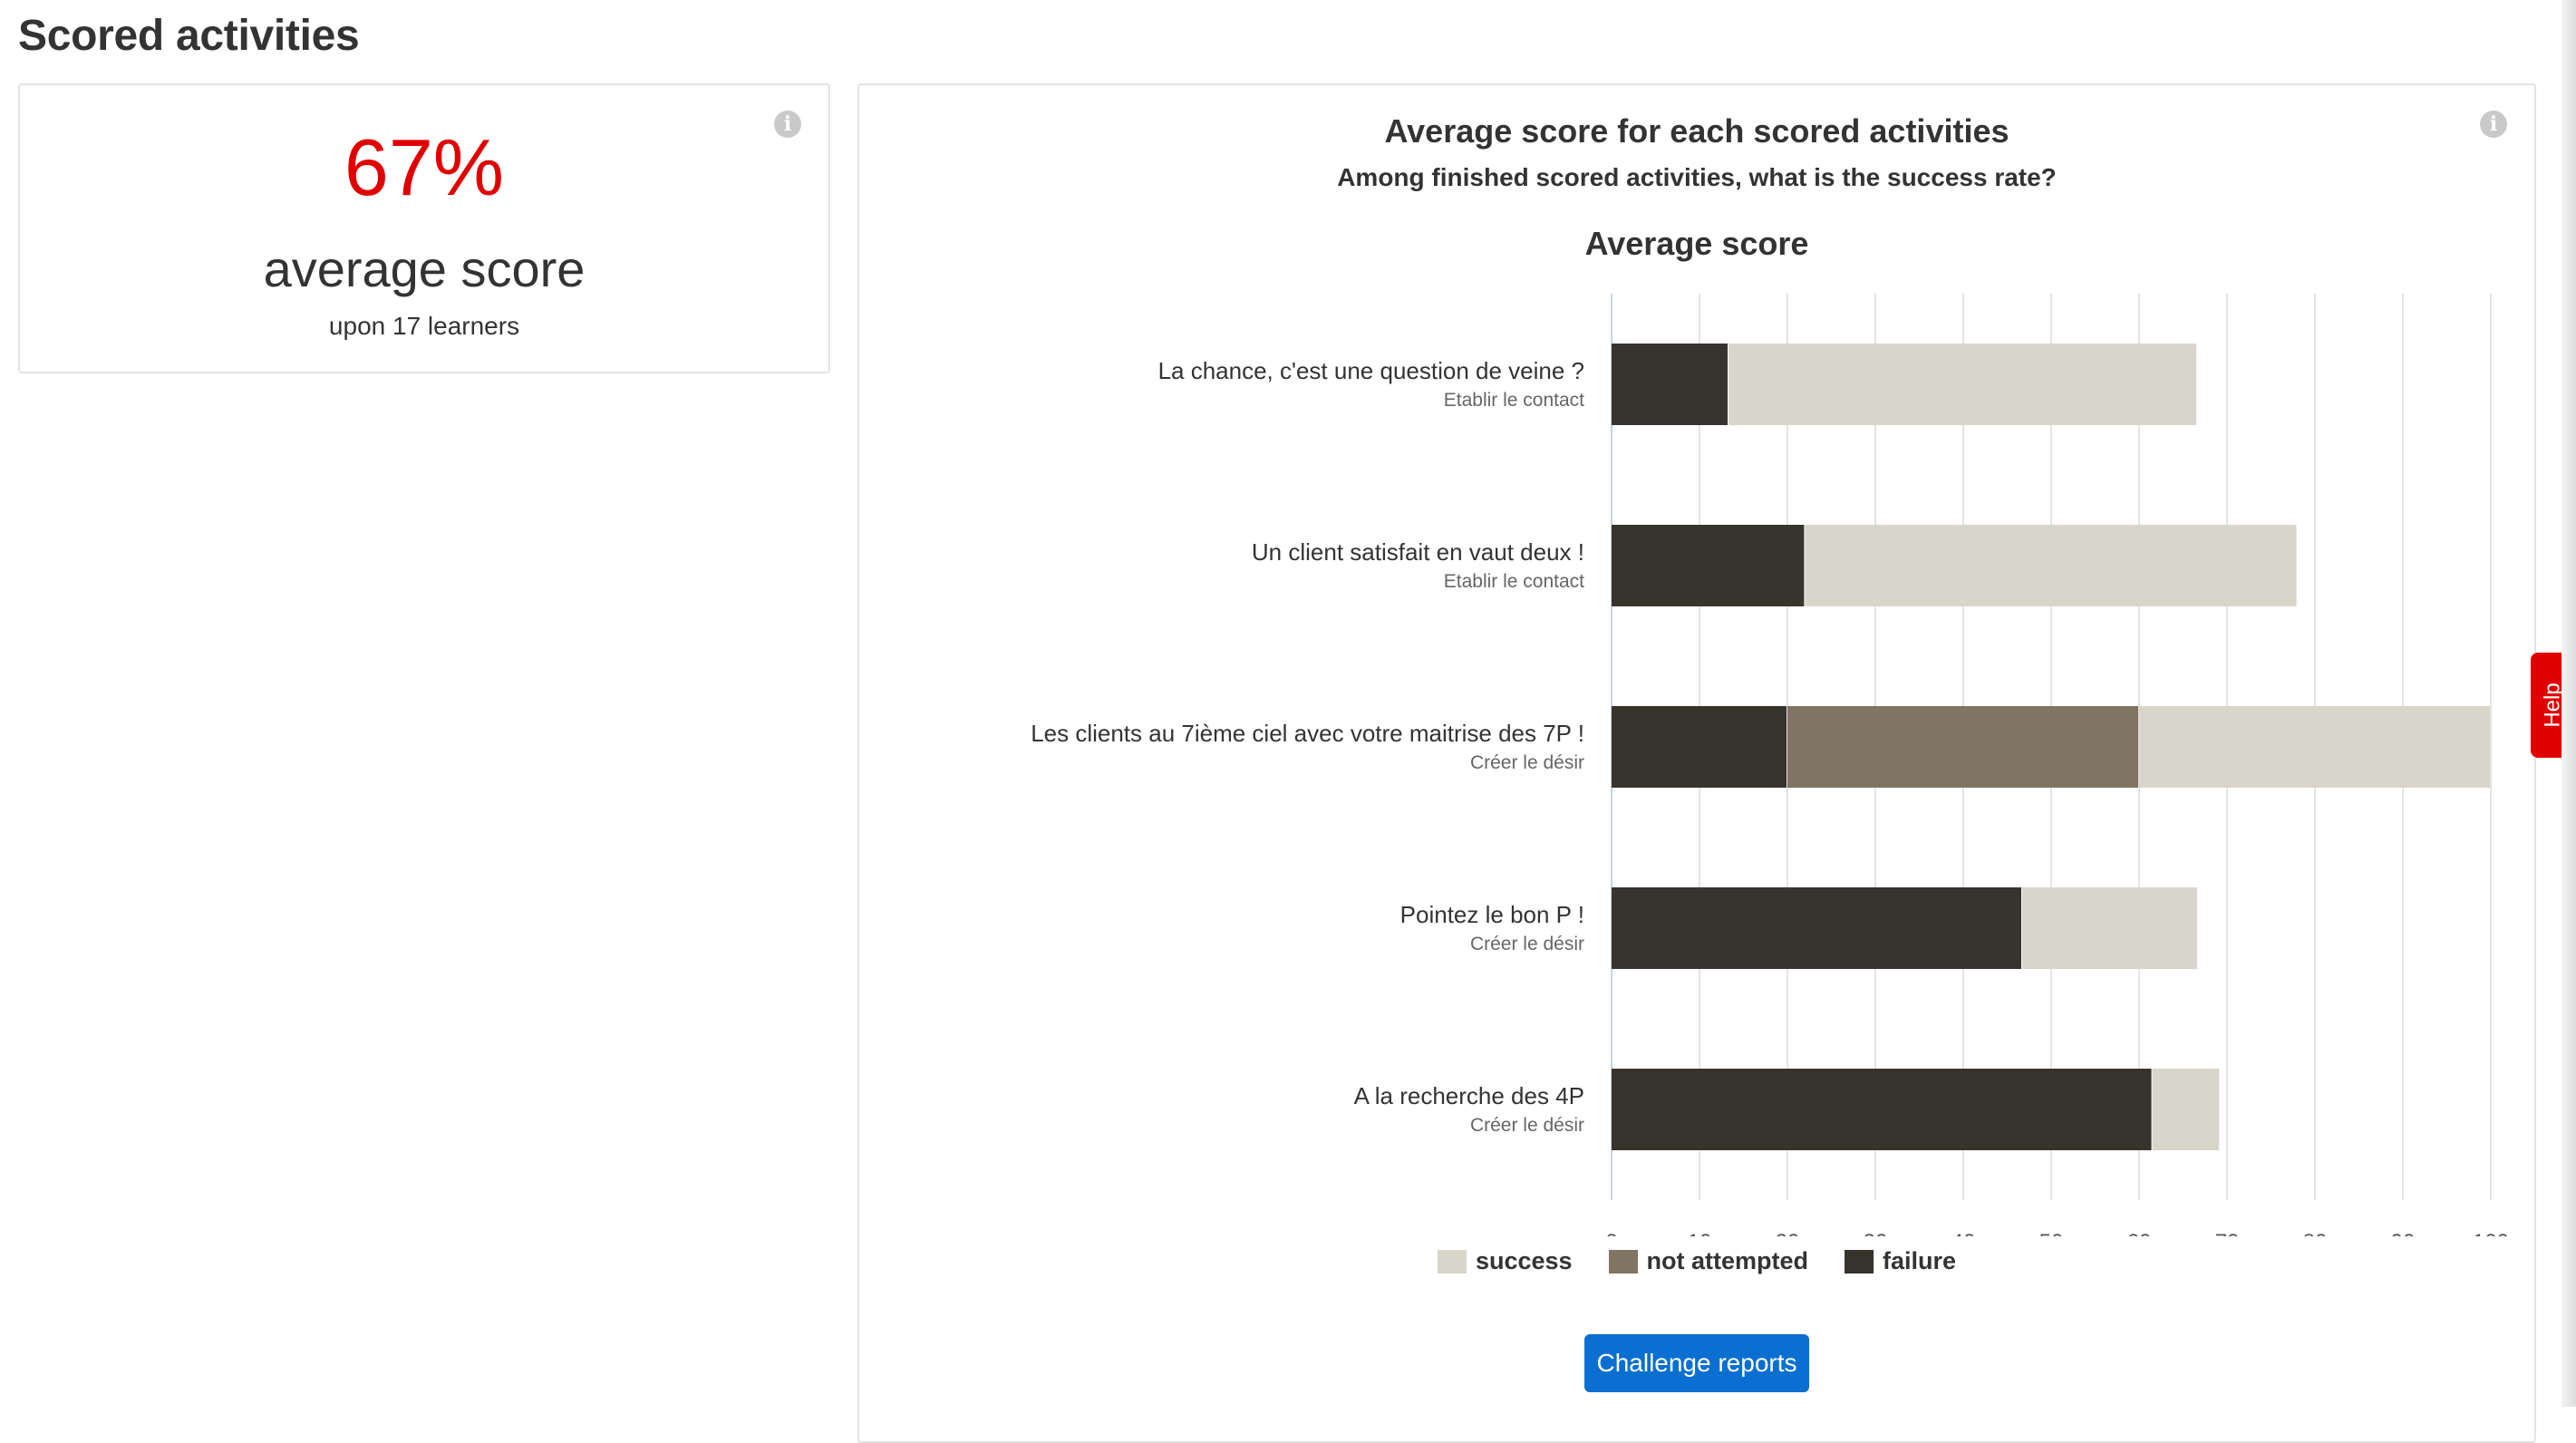  Describe the element at coordinates (424, 167) in the screenshot. I see `average-score-value: 67%` at that location.